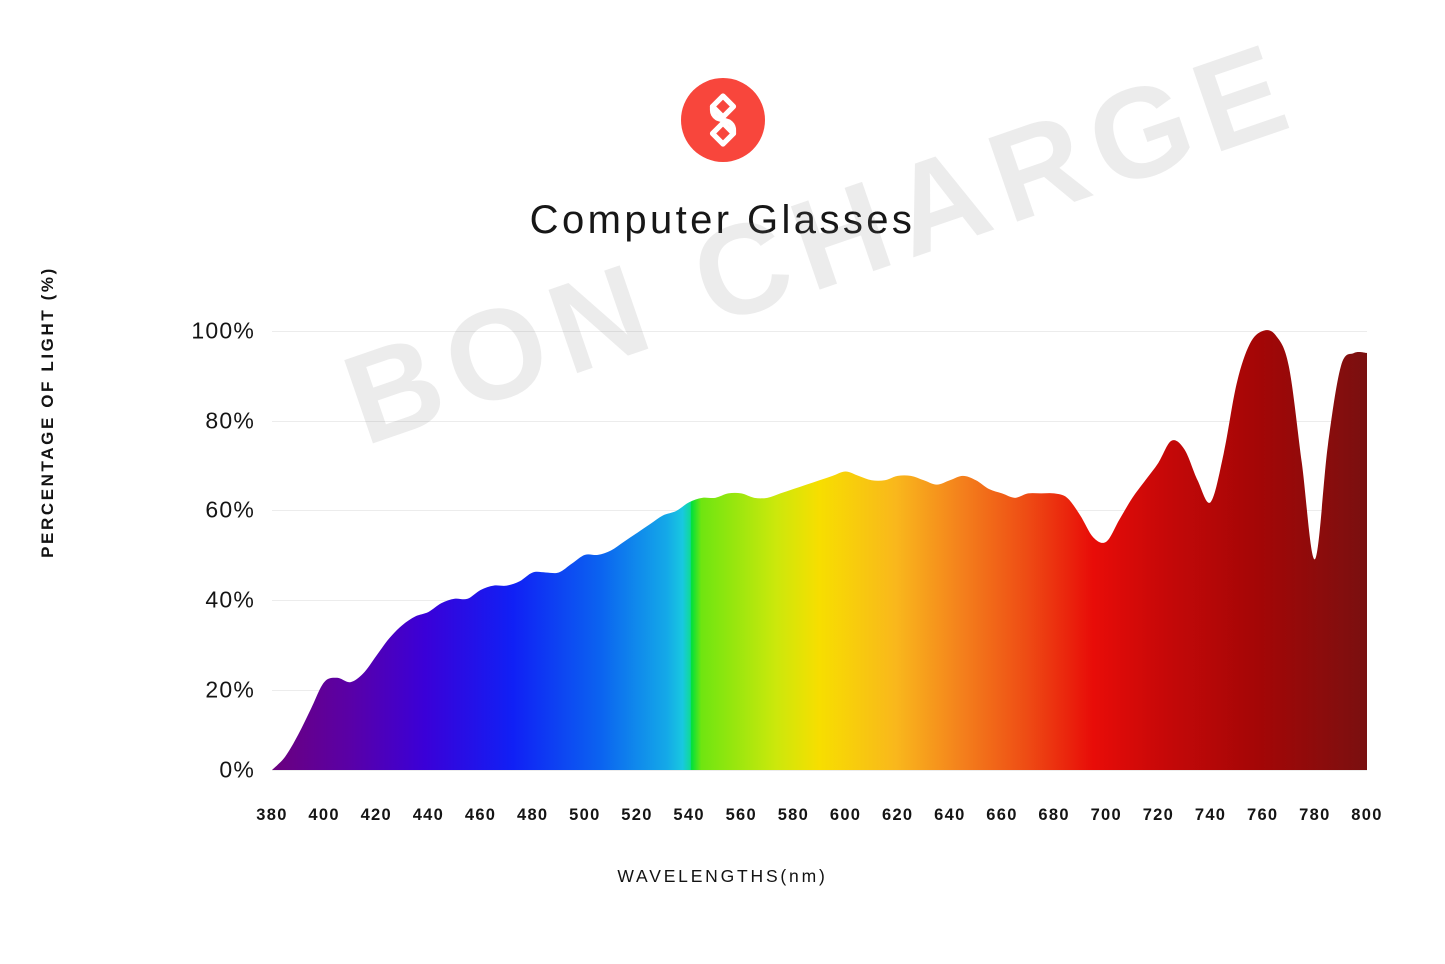  What do you see at coordinates (845, 815) in the screenshot?
I see `x-tick-600: 600` at bounding box center [845, 815].